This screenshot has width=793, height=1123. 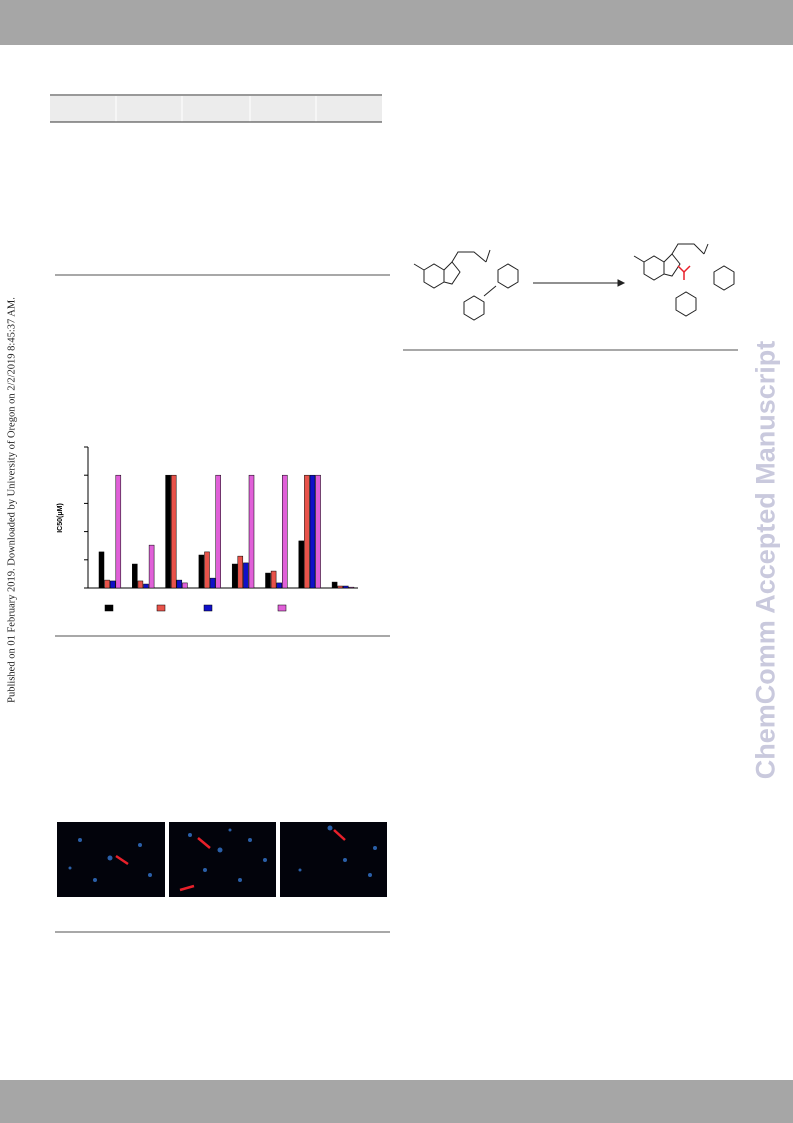 I want to click on table-header, so click(x=216, y=109).